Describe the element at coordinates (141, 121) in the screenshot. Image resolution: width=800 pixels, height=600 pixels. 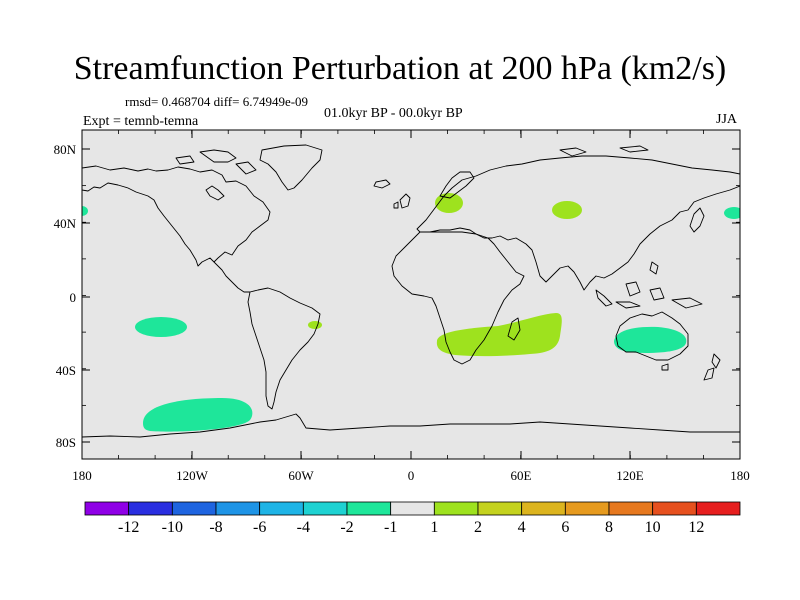
I see `experiment-label: Expt = temnb-temna` at that location.